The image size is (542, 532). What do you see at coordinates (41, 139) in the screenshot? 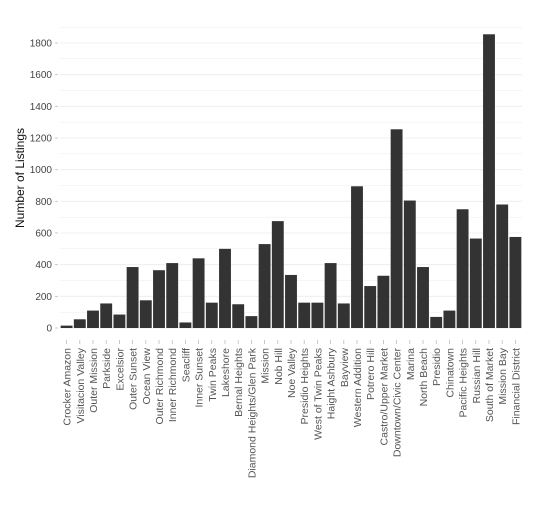
I see `y-tick-label: 1200` at bounding box center [41, 139].